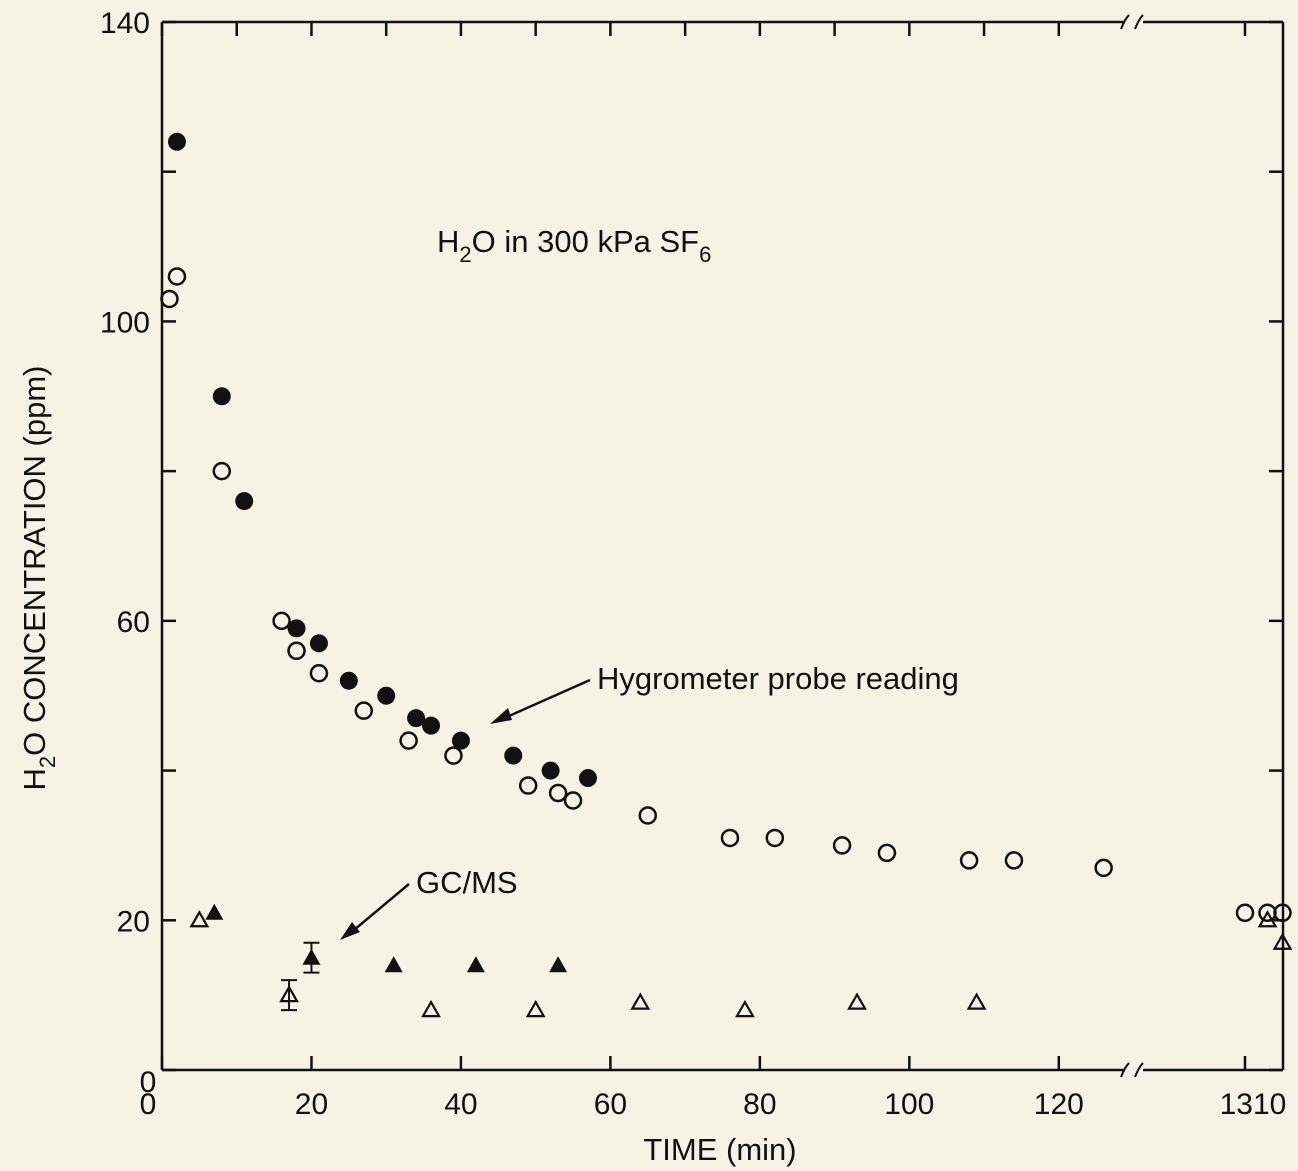 This screenshot has width=1298, height=1171. Describe the element at coordinates (375, 911) in the screenshot. I see `gcms-arrow` at that location.